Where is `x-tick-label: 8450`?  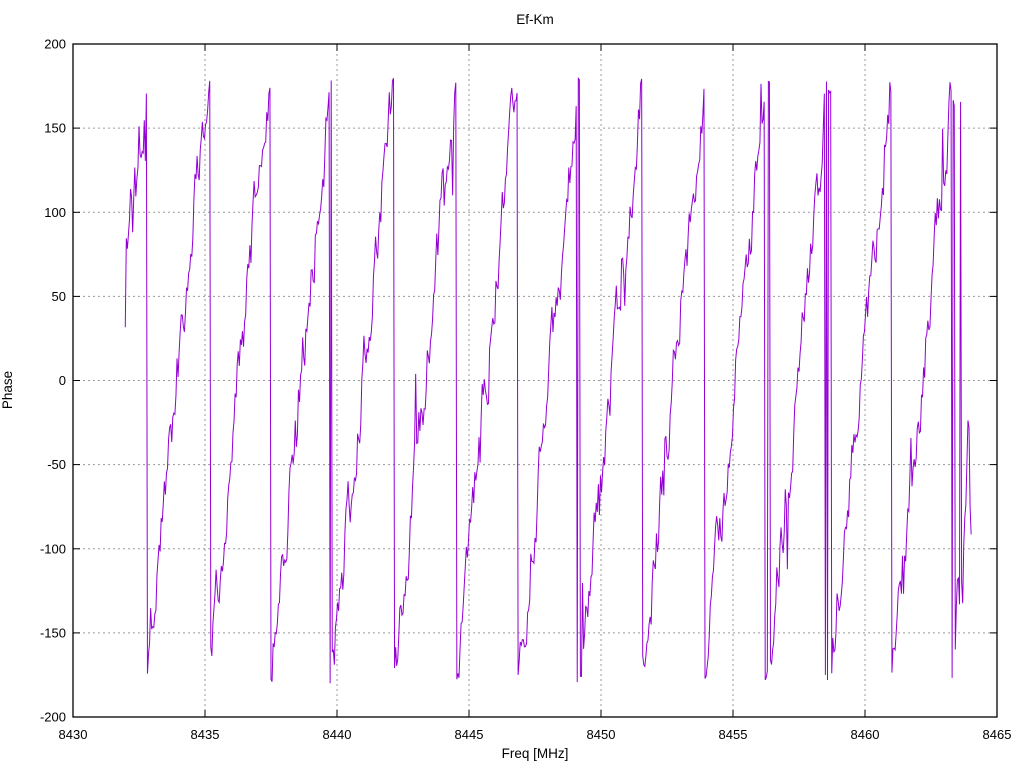 x-tick-label: 8450 is located at coordinates (601, 734).